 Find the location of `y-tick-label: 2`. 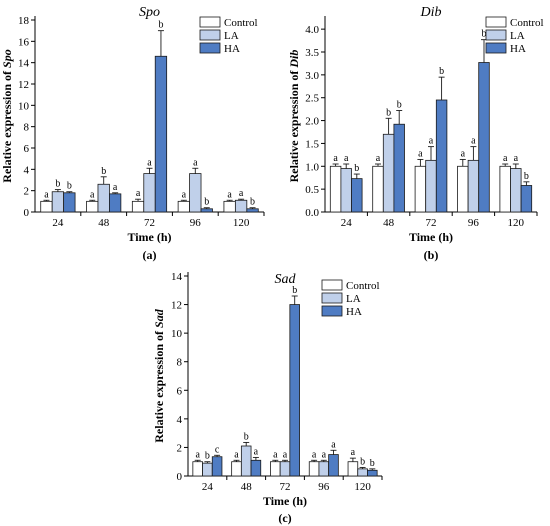

y-tick-label: 2 is located at coordinates (180, 448).